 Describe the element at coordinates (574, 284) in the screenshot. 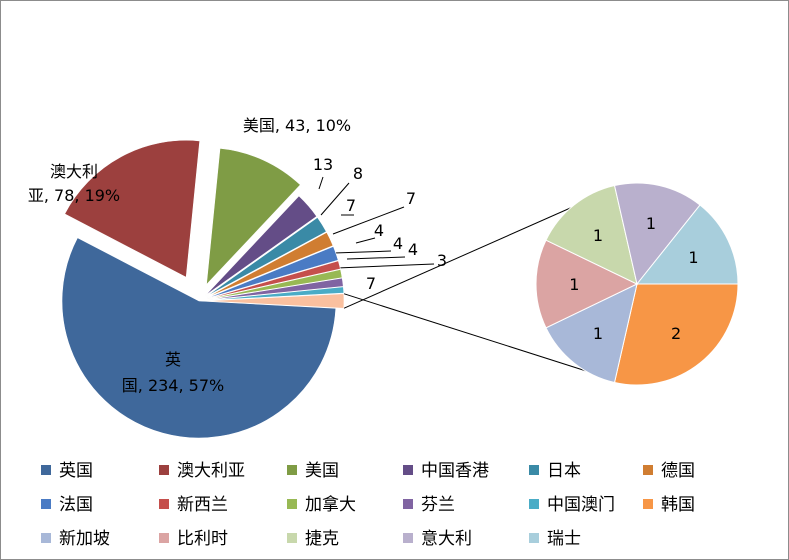

I see `sub-label-e6af94e588a9e697b6: 1` at that location.